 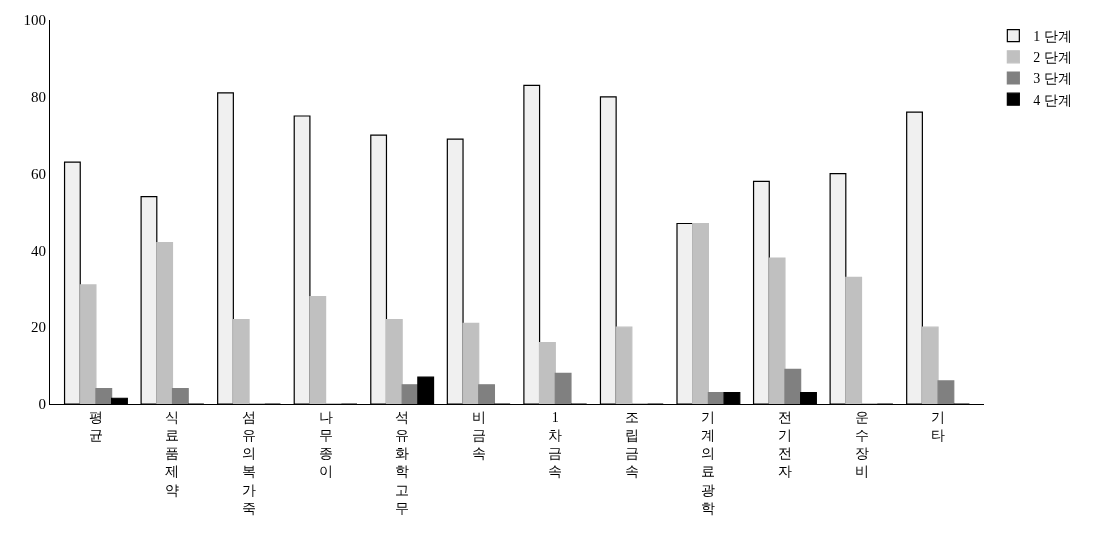 What do you see at coordinates (631, 444) in the screenshot?
I see `x-tick-label: 조립금속` at bounding box center [631, 444].